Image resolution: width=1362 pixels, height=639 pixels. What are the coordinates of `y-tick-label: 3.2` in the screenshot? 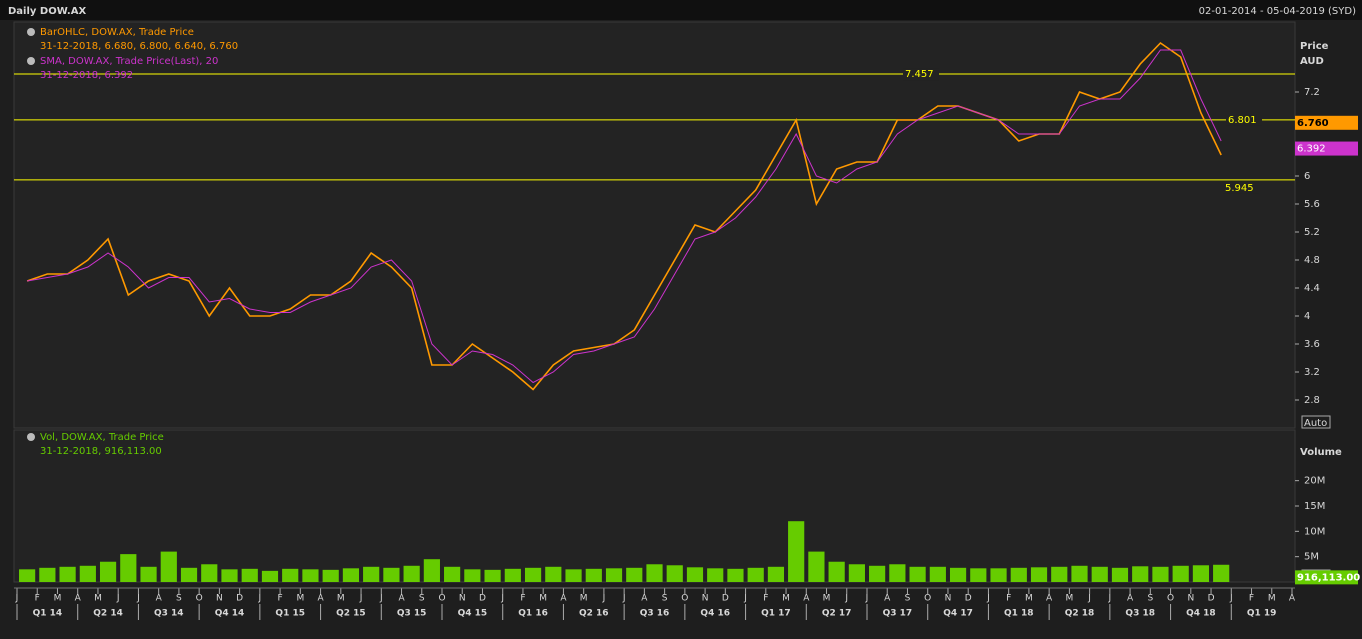 It's located at (1312, 372).